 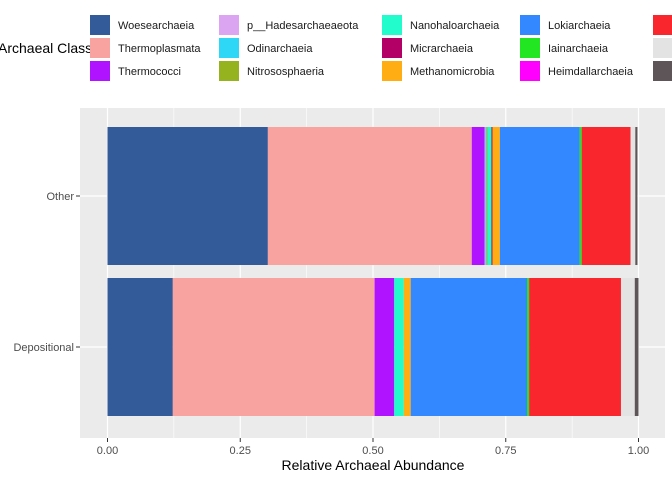 What do you see at coordinates (273, 347) in the screenshot?
I see `bar-segment-depositional-thermoplasmata` at bounding box center [273, 347].